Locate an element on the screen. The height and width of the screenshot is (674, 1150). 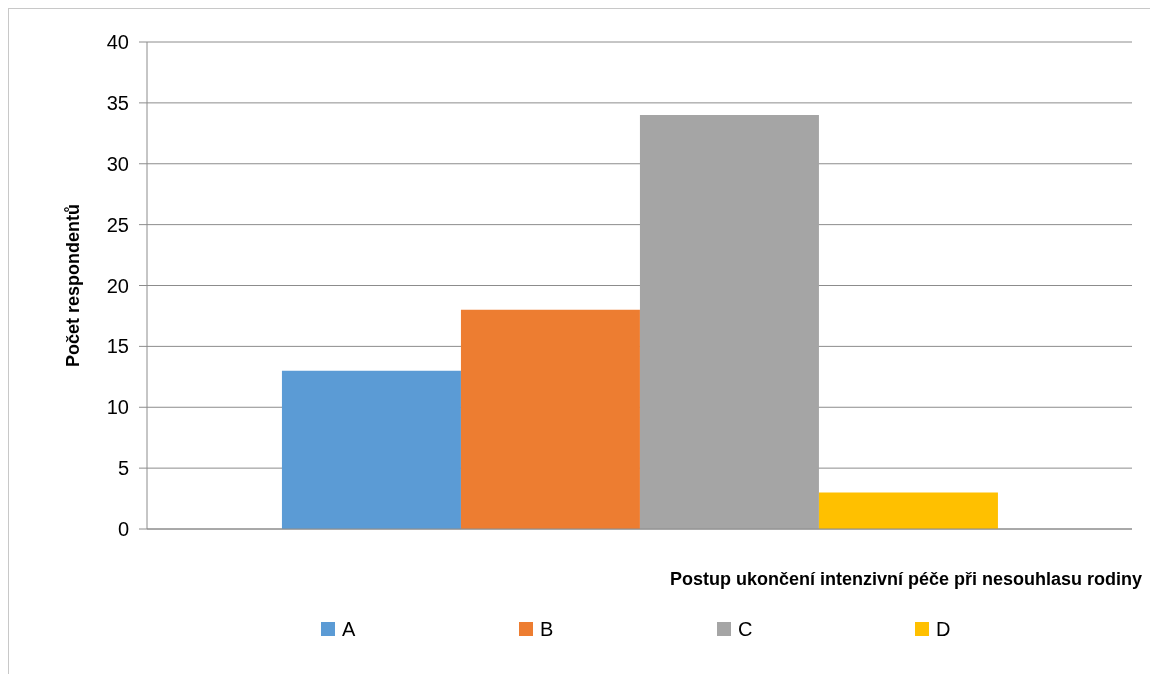
legend-label: A is located at coordinates (349, 629).